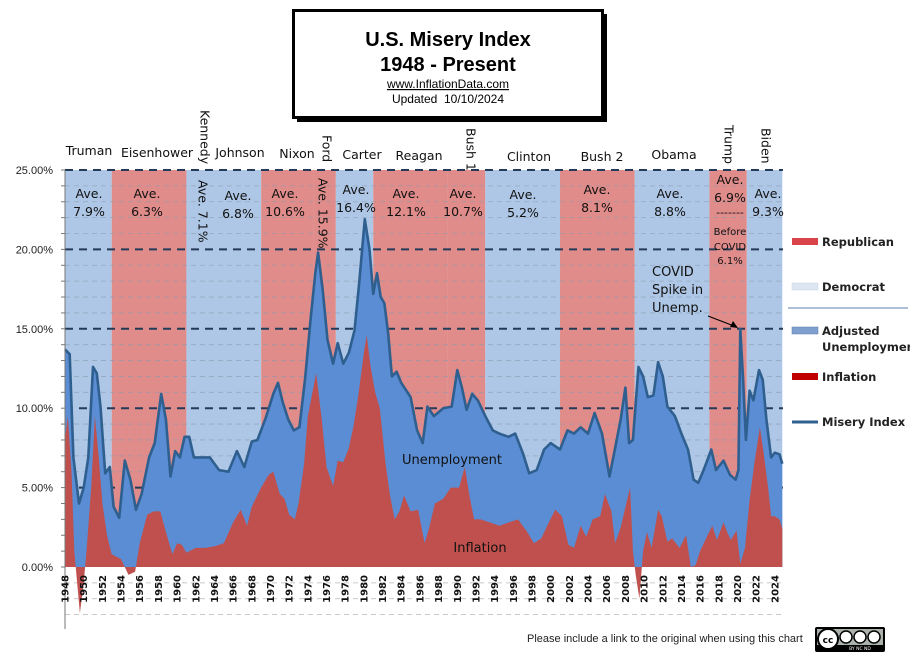 Image resolution: width=910 pixels, height=661 pixels. I want to click on average-label-carter: 16.4%, so click(356, 207).